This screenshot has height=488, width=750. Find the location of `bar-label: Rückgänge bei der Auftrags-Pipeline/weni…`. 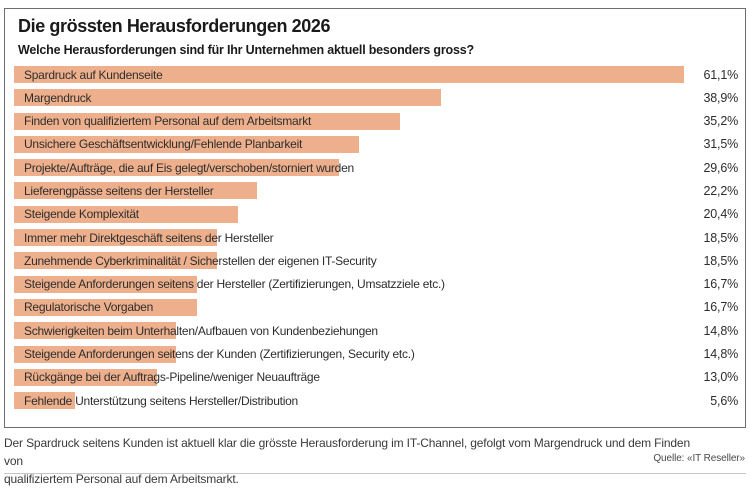

bar-label: Rückgänge bei der Auftrags-Pipeline/weni… is located at coordinates (172, 377).